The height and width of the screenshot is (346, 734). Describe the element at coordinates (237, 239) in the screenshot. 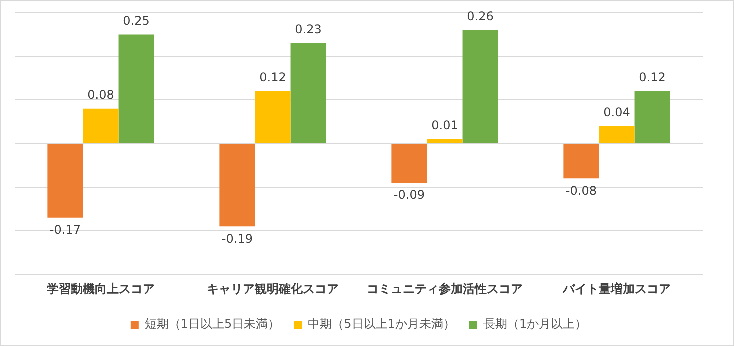

I see `data-label: -0.19` at that location.